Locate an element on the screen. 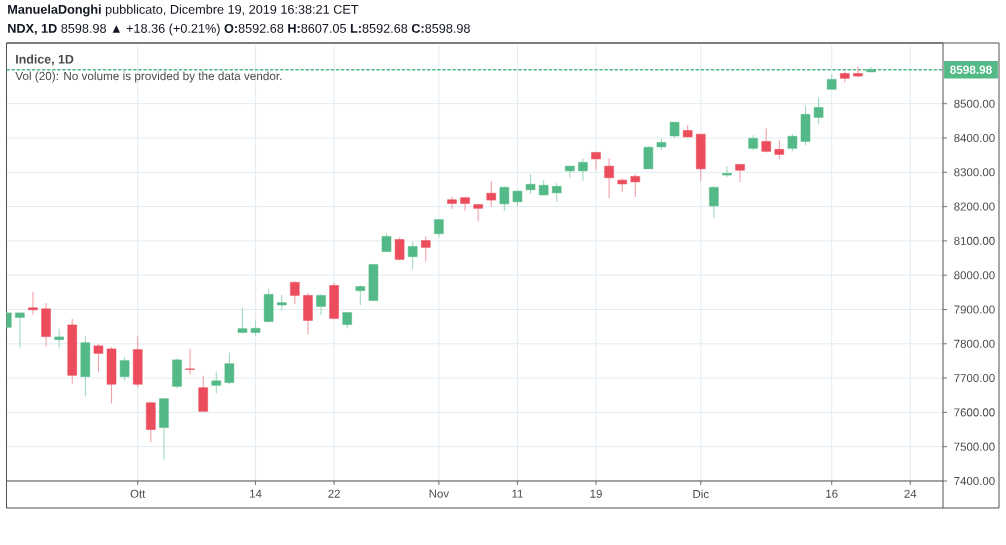  text: NDX, 1D 8598.98 ▲ +18.36 (+0.21%) O:8592.68 H:8607.05 L:8592.68 C:8598.98 is located at coordinates (239, 29).